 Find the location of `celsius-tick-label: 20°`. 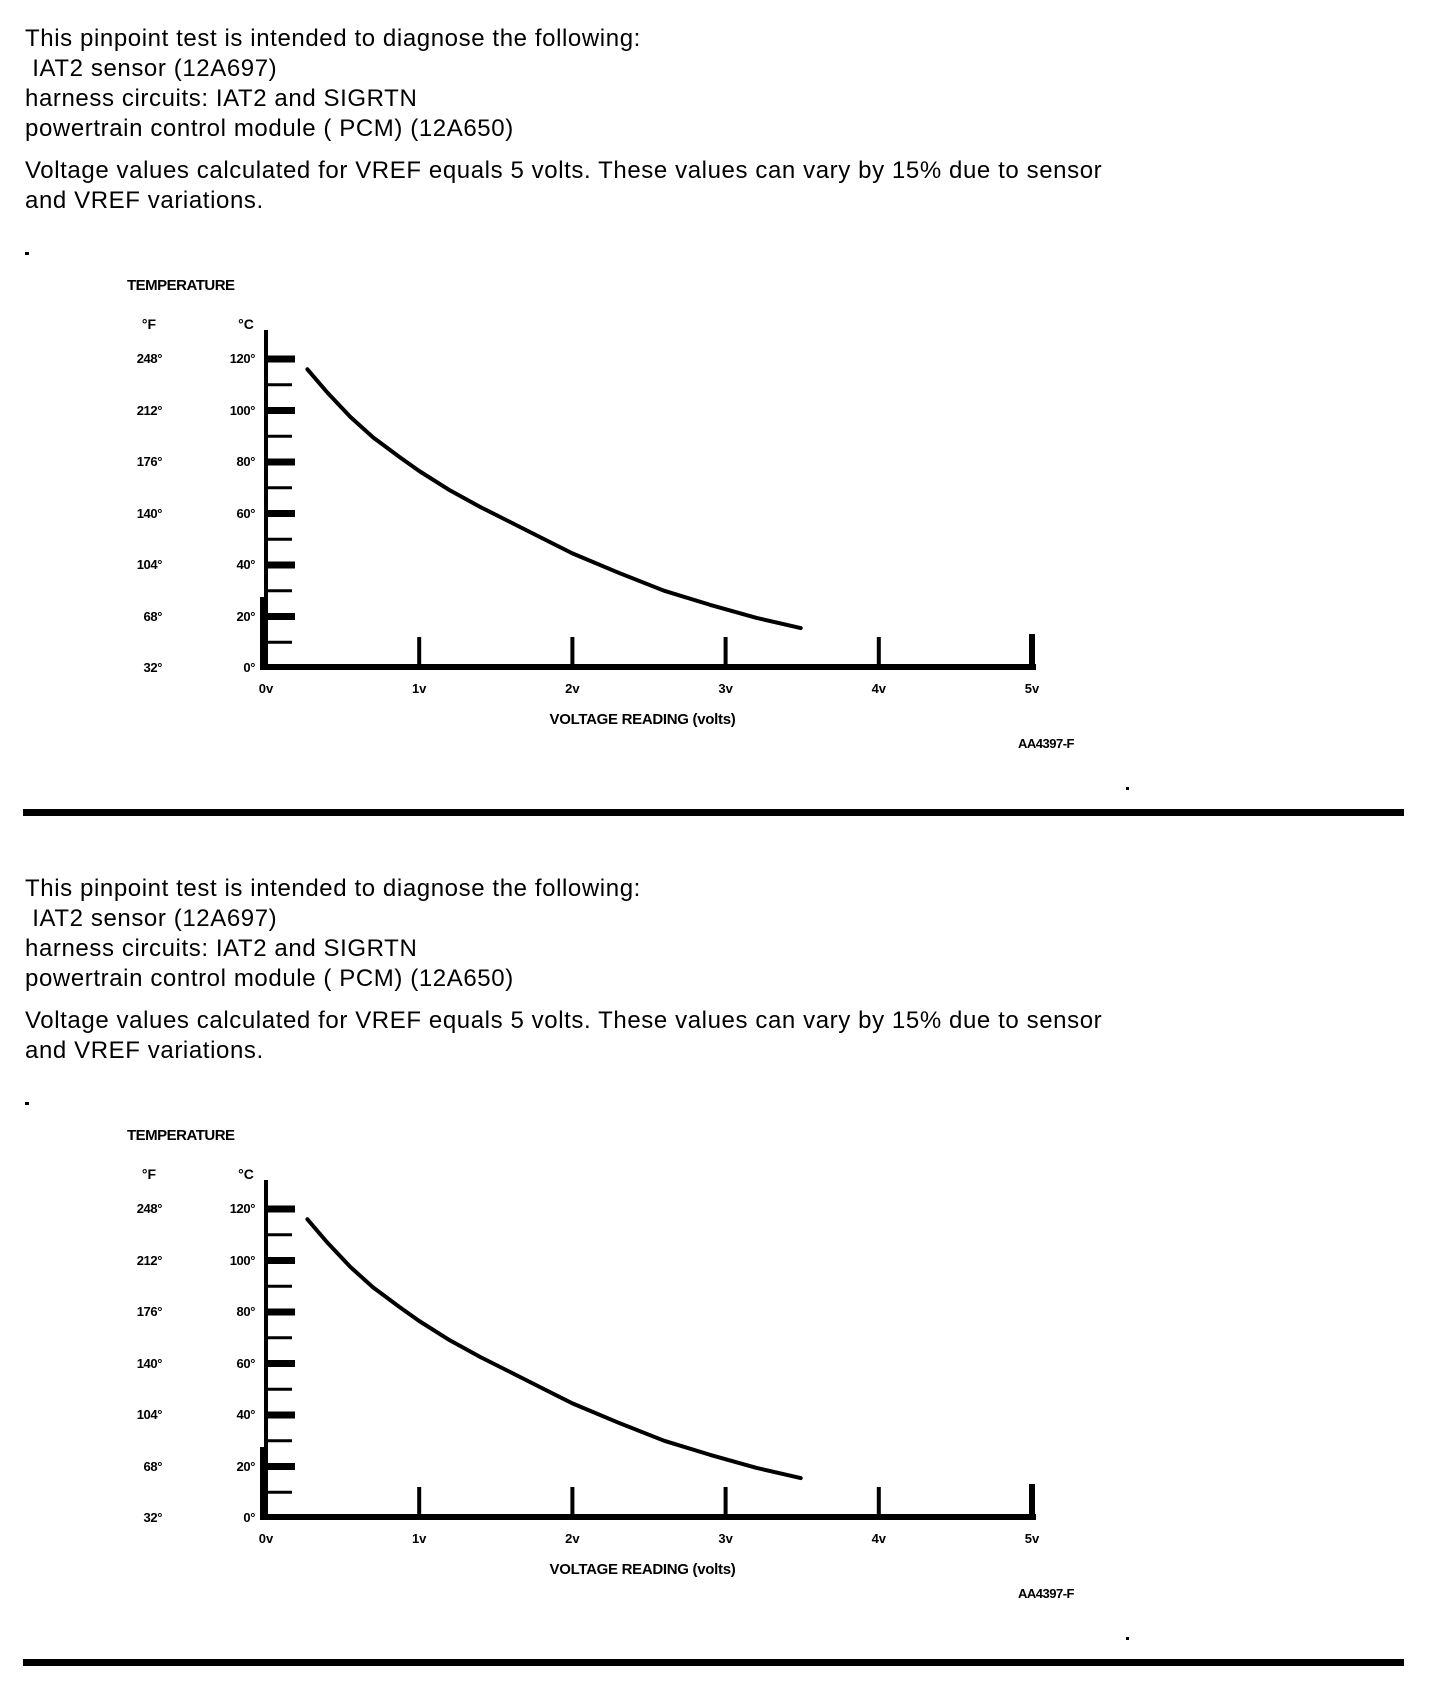

celsius-tick-label: 20° is located at coordinates (246, 1466).